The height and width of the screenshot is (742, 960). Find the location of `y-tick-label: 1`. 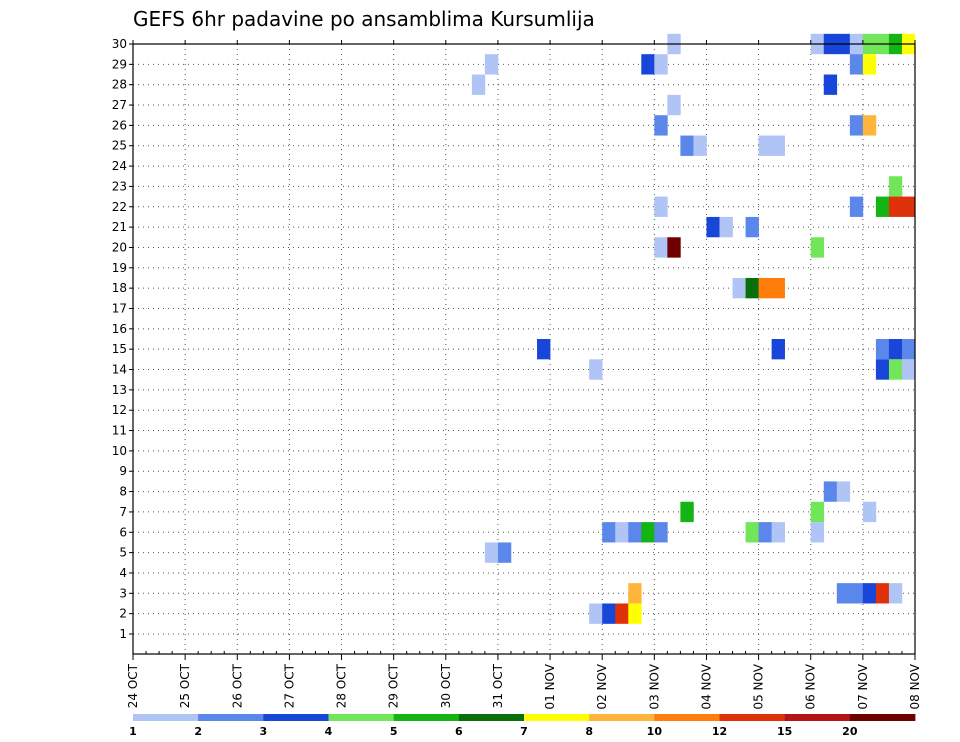

y-tick-label: 1 is located at coordinates (123, 634).